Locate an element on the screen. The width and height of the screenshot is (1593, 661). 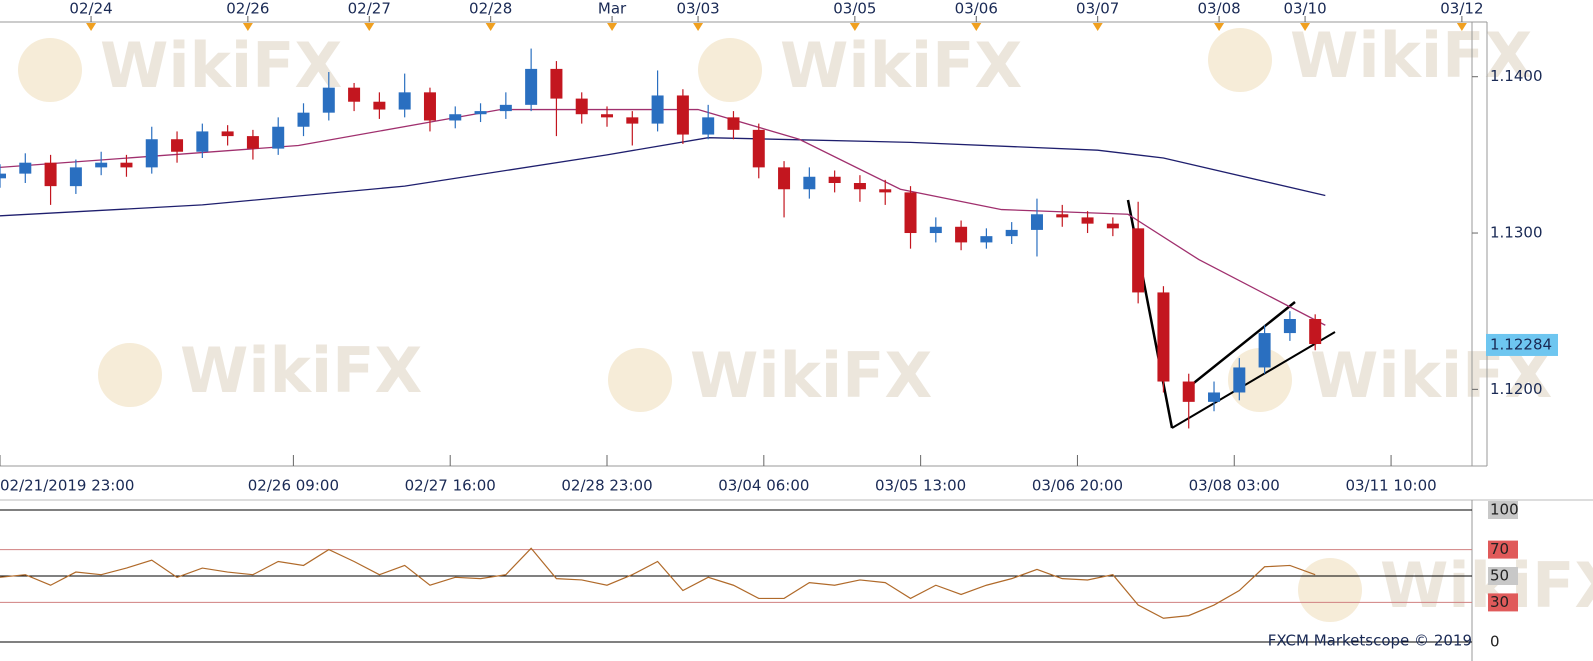
top-x-tick-label: 03/10 is located at coordinates (1304, 9).